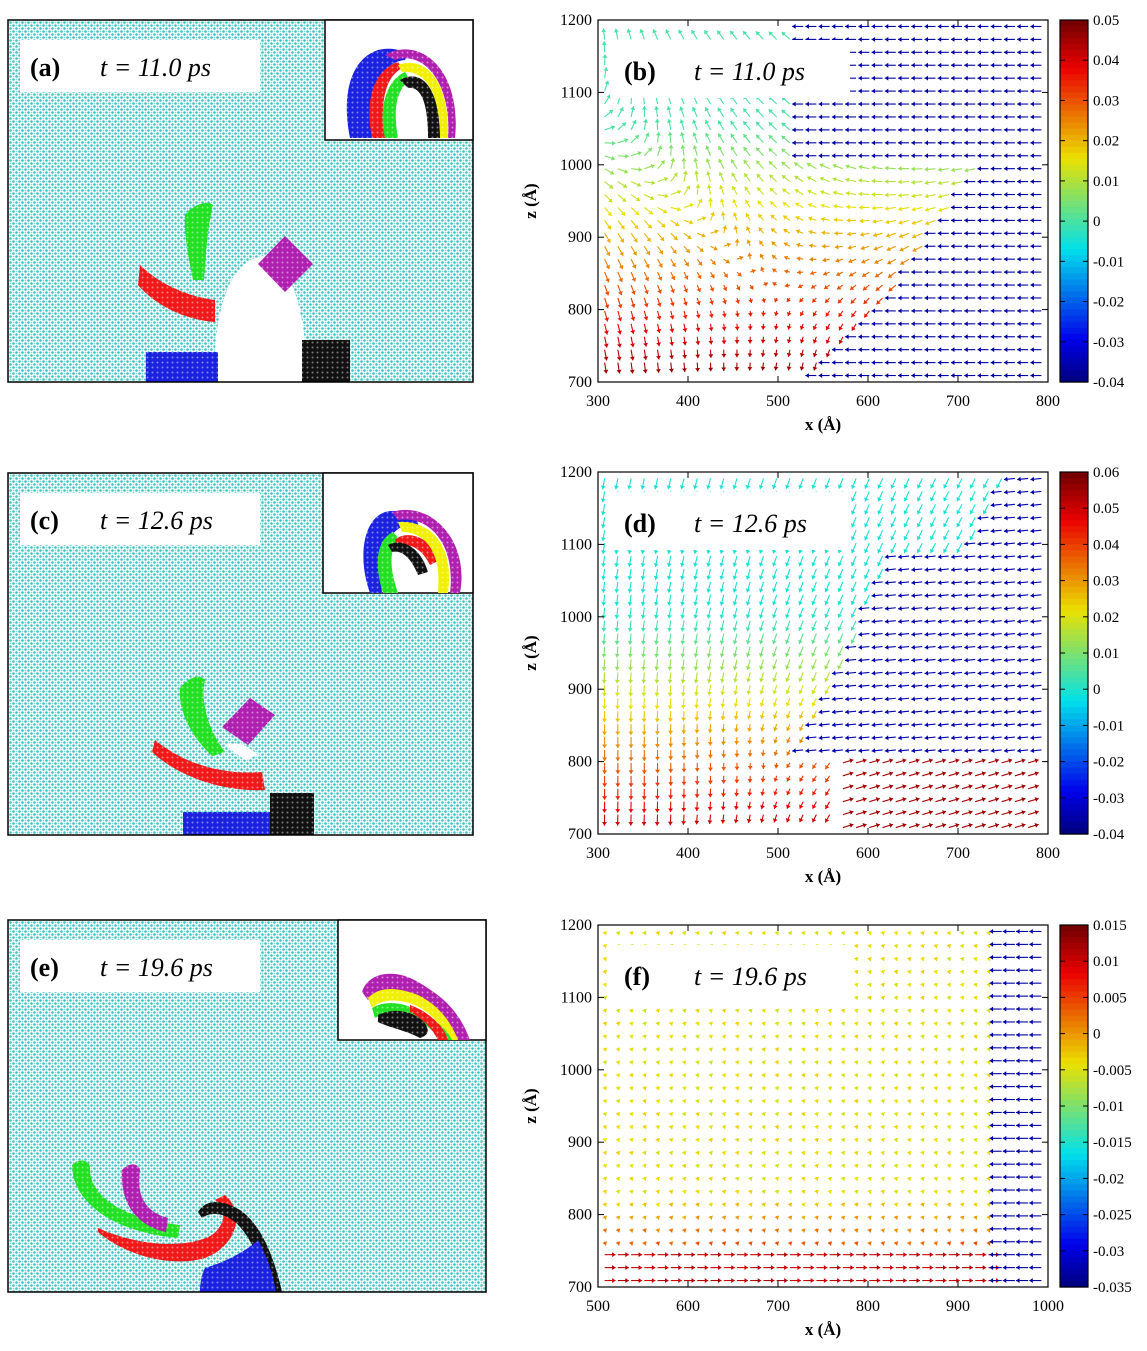  What do you see at coordinates (1112, 1216) in the screenshot?
I see `colorbar-tick-label: -0.025` at bounding box center [1112, 1216].